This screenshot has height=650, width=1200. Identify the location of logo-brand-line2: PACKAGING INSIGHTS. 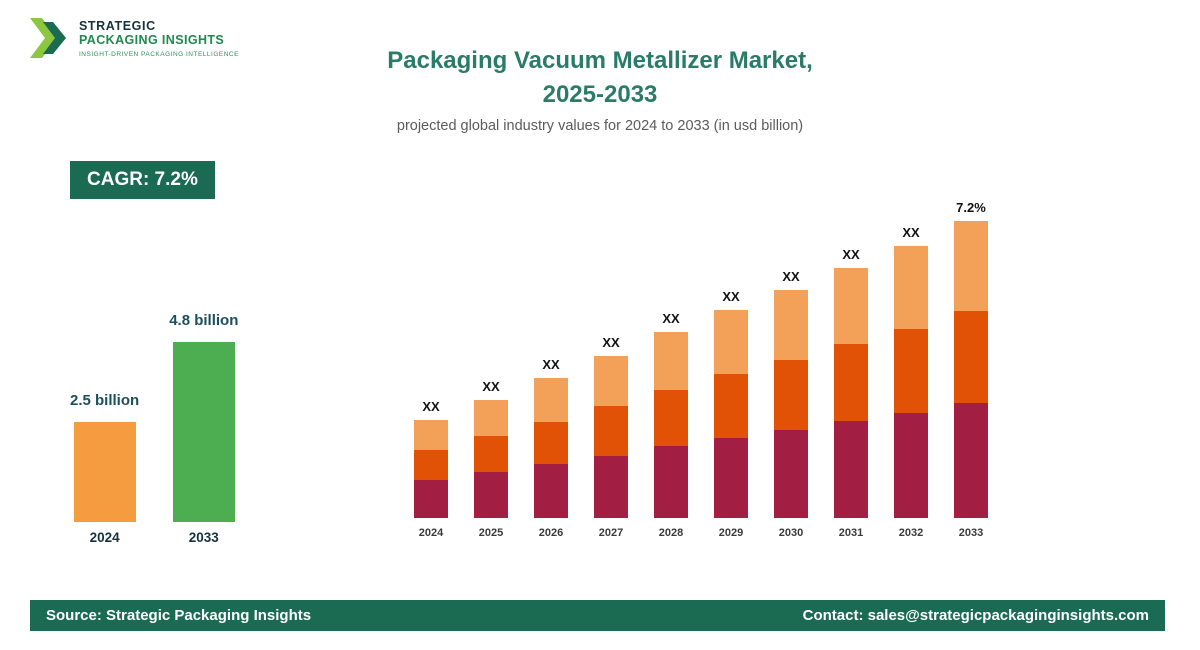
(152, 39).